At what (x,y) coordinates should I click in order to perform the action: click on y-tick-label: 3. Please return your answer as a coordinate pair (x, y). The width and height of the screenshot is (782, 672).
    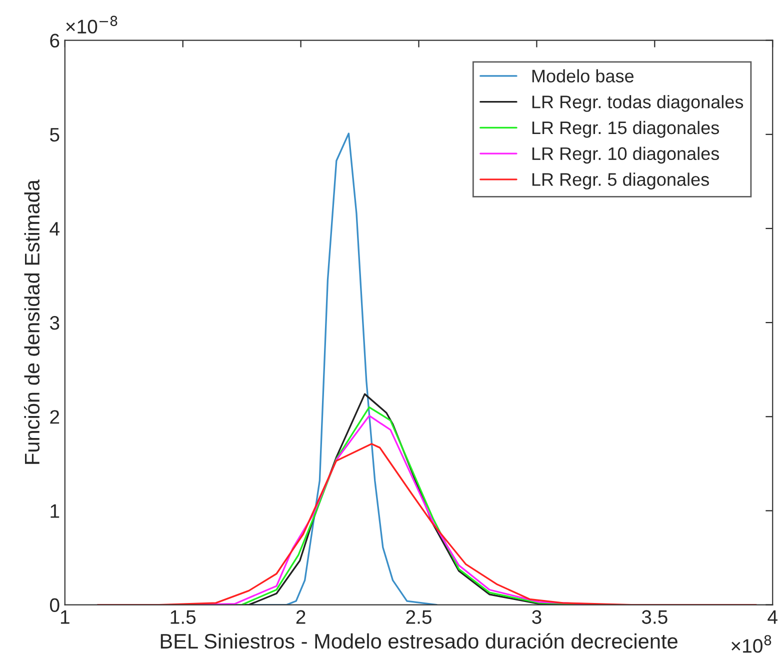
    Looking at the image, I should click on (55, 323).